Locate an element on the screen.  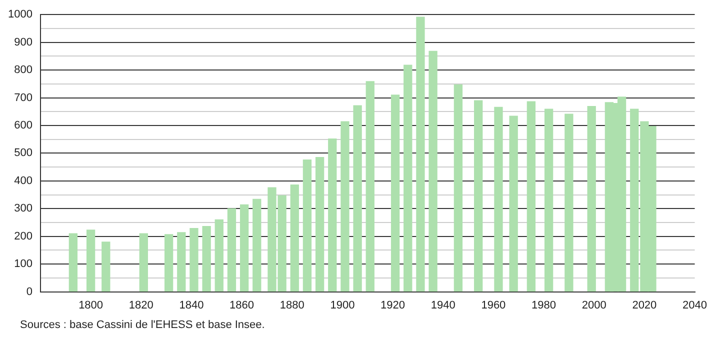
y-tick-label: 0 is located at coordinates (29, 292).